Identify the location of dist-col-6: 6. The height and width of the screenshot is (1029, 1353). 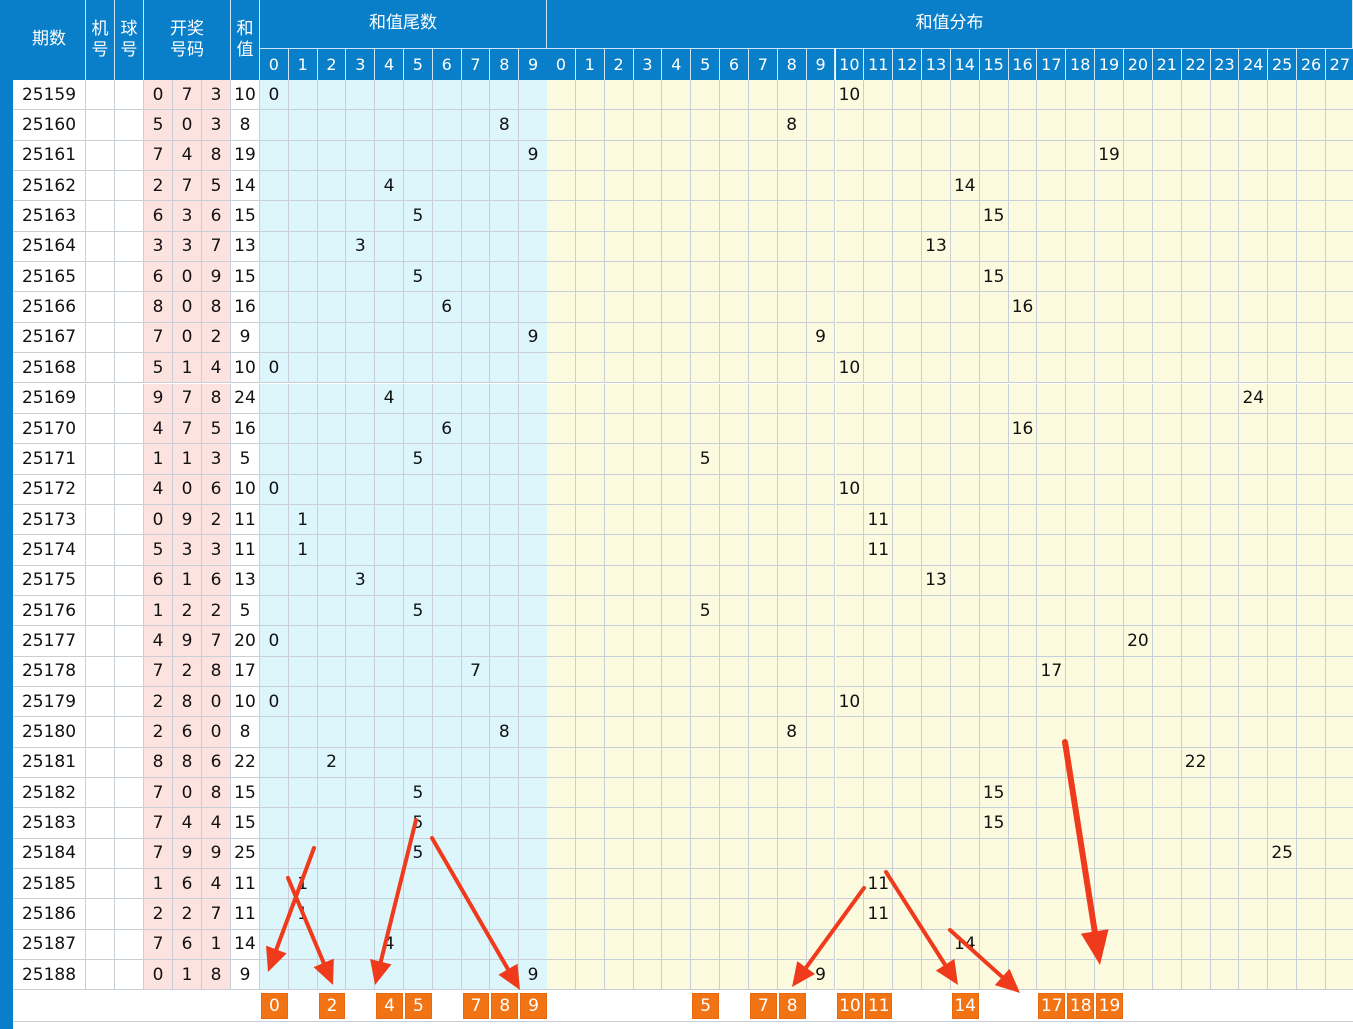
(734, 64).